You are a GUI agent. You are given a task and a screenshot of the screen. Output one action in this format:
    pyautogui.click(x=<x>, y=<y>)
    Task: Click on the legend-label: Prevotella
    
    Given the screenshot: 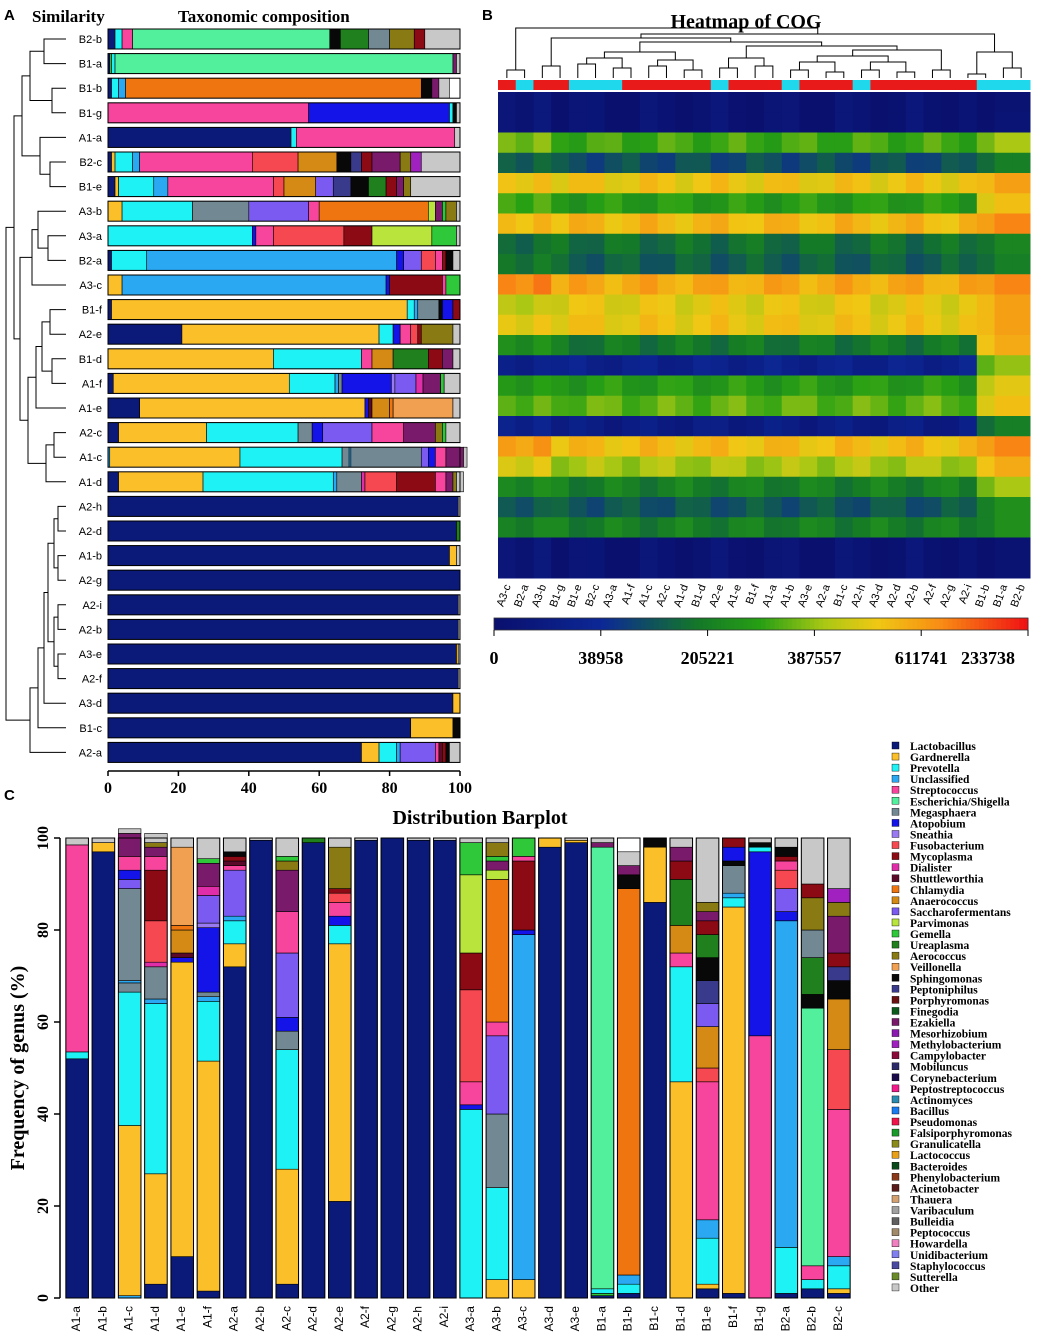 What is the action you would take?
    pyautogui.click(x=935, y=769)
    